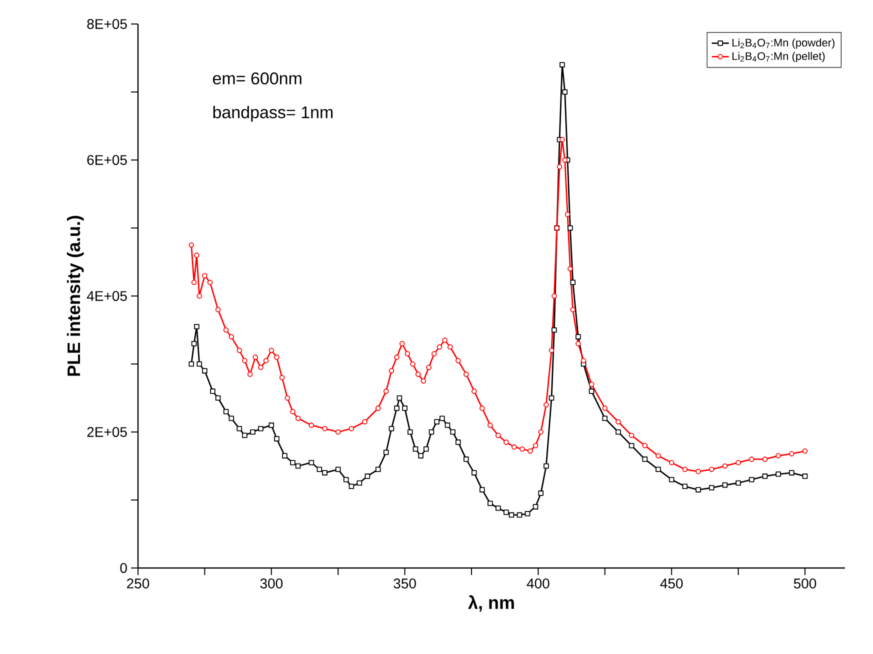 The image size is (873, 654). What do you see at coordinates (405, 583) in the screenshot?
I see `x-tick-label: 350` at bounding box center [405, 583].